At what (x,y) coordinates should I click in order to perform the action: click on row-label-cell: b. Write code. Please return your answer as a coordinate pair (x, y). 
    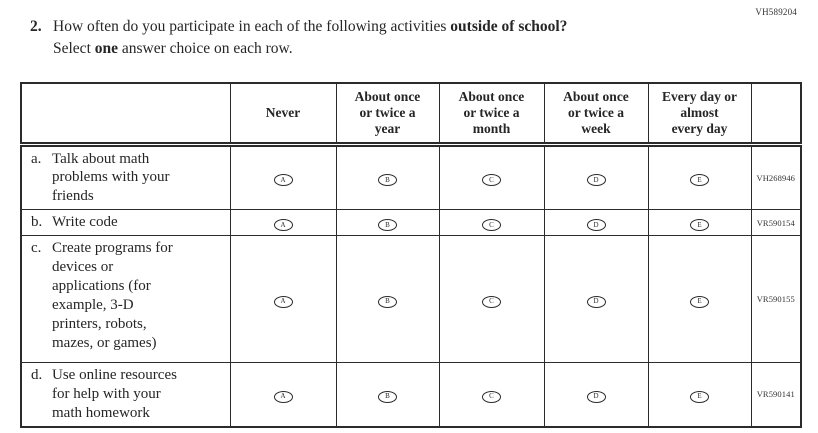
    Looking at the image, I should click on (125, 223).